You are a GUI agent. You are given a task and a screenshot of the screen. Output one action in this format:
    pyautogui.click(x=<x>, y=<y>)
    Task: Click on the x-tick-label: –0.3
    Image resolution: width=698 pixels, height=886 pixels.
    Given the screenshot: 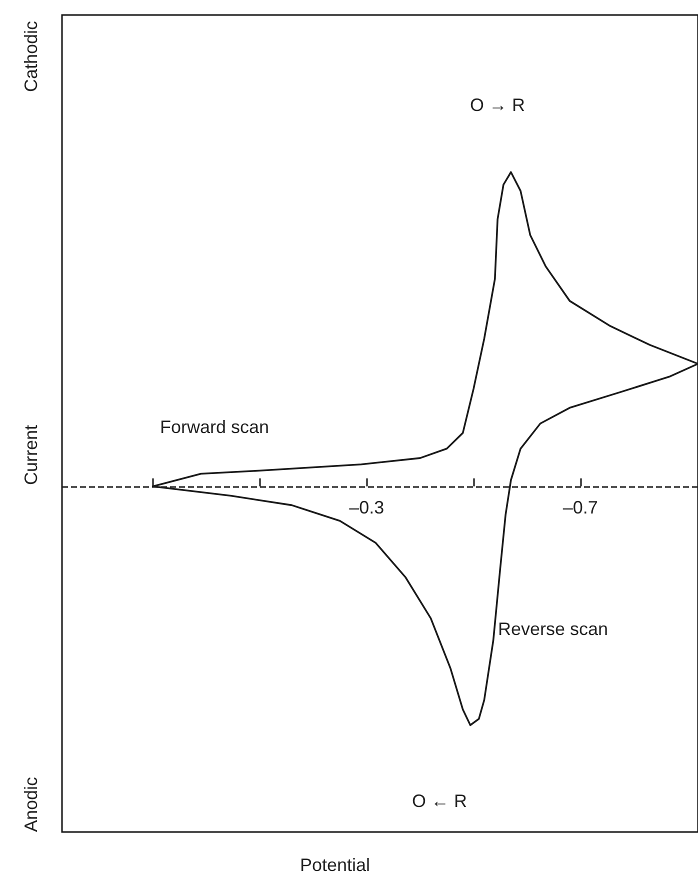 What is the action you would take?
    pyautogui.click(x=366, y=507)
    